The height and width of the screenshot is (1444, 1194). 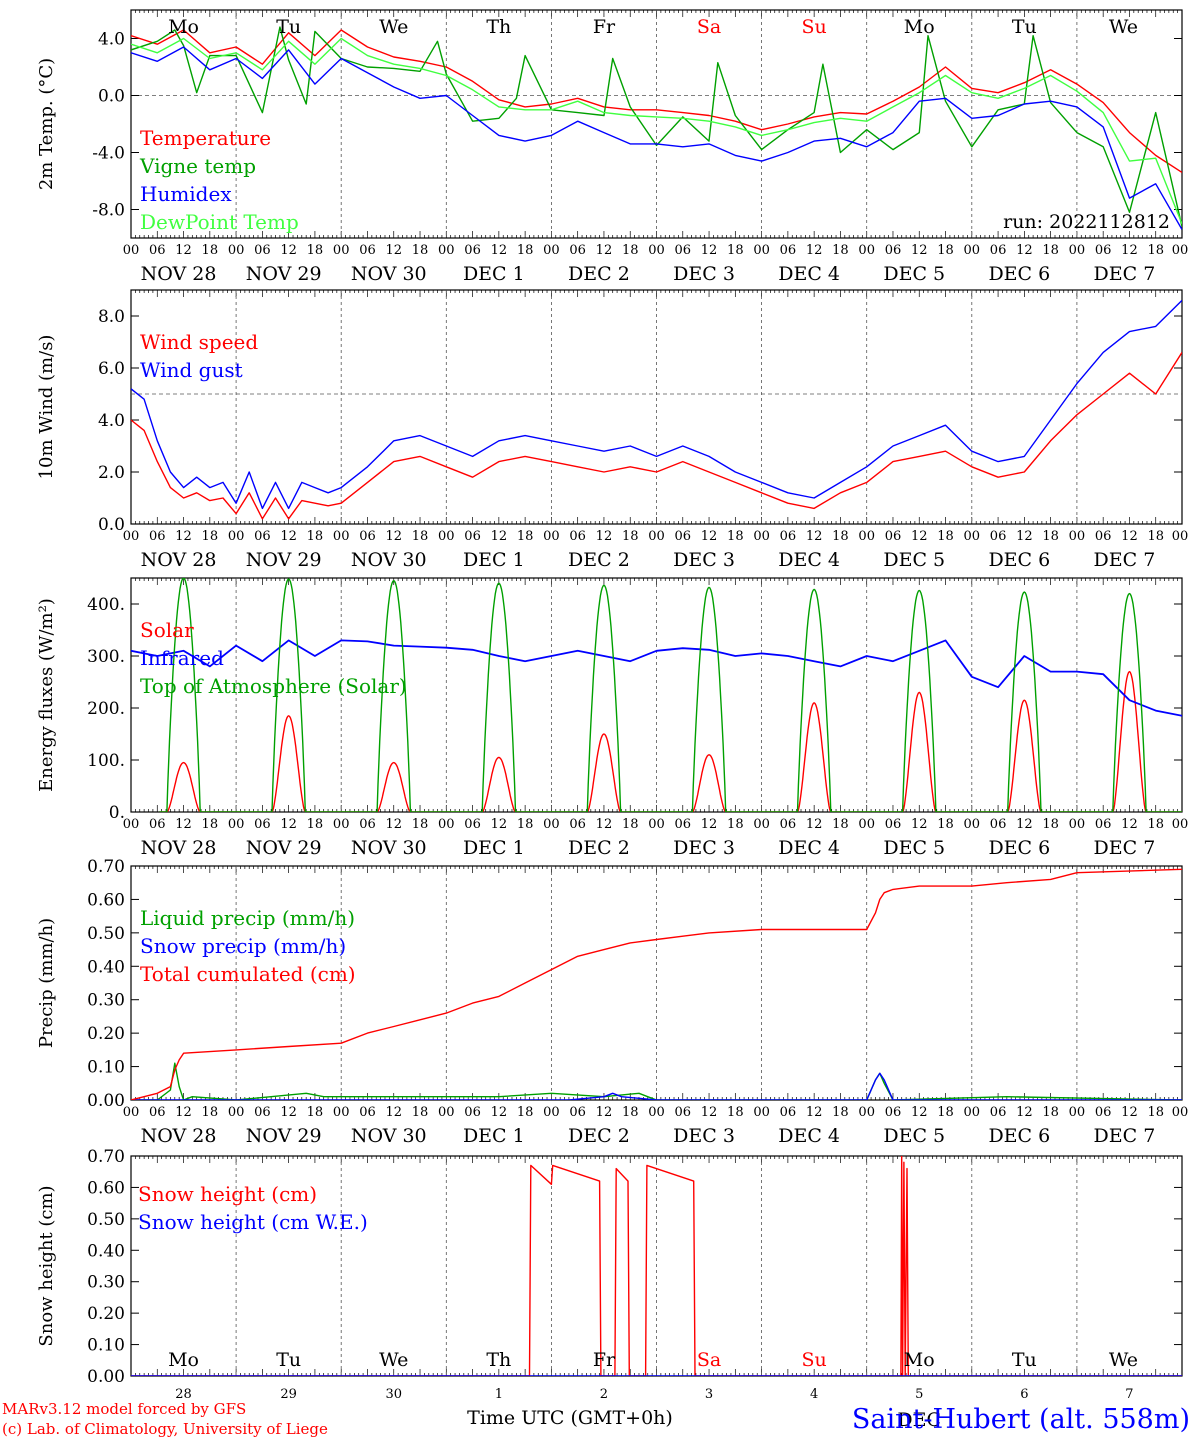 What do you see at coordinates (106, 1251) in the screenshot?
I see `y-tick-label: 0.40` at bounding box center [106, 1251].